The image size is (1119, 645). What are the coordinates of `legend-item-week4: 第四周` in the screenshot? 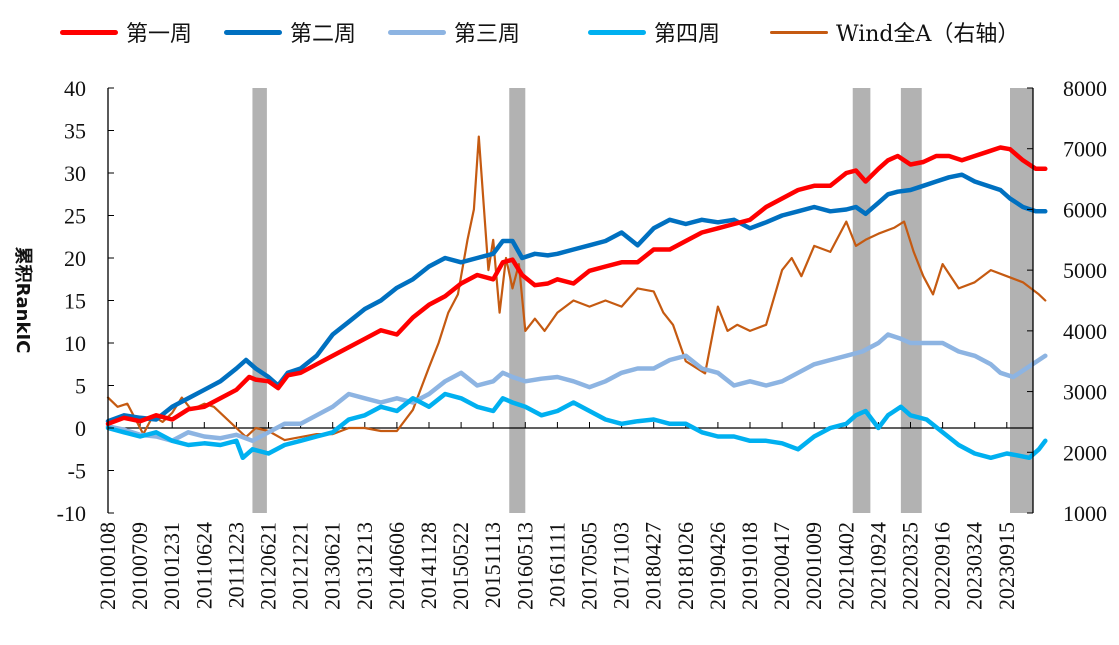 It's located at (654, 32).